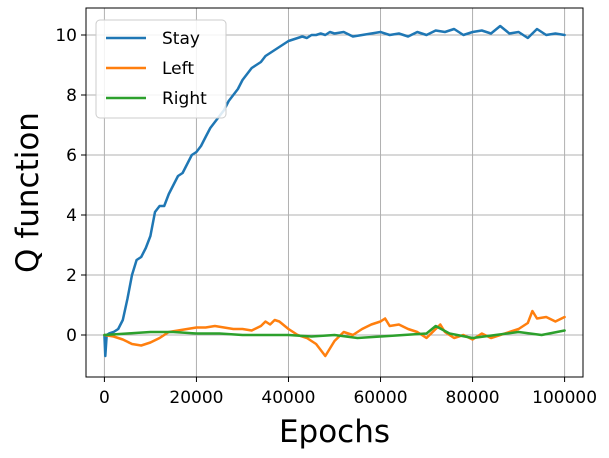 The width and height of the screenshot is (609, 458). What do you see at coordinates (71, 96) in the screenshot?
I see `y-tick-label: 8` at bounding box center [71, 96].